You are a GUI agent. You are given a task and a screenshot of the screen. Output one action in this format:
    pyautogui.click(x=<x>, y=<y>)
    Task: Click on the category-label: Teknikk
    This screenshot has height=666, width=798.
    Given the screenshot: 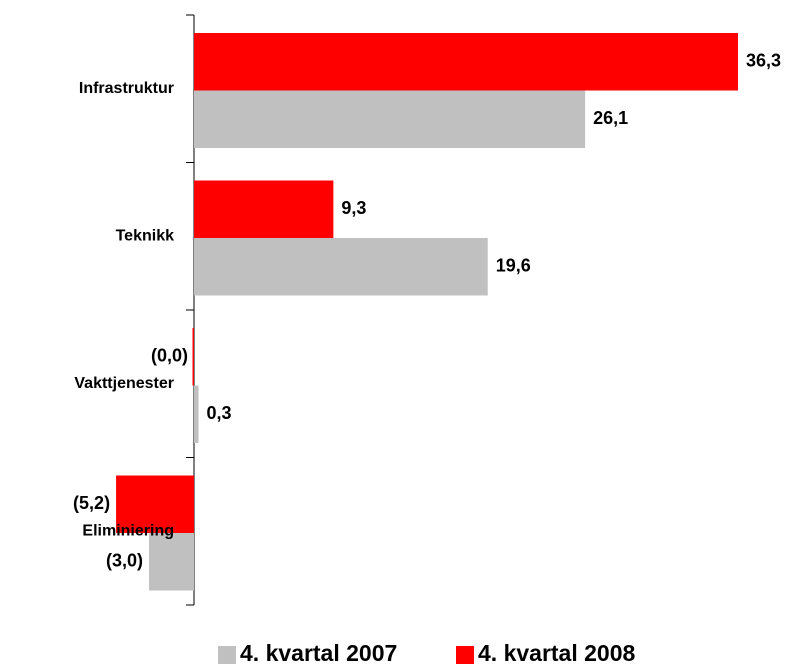 What is the action you would take?
    pyautogui.click(x=145, y=235)
    